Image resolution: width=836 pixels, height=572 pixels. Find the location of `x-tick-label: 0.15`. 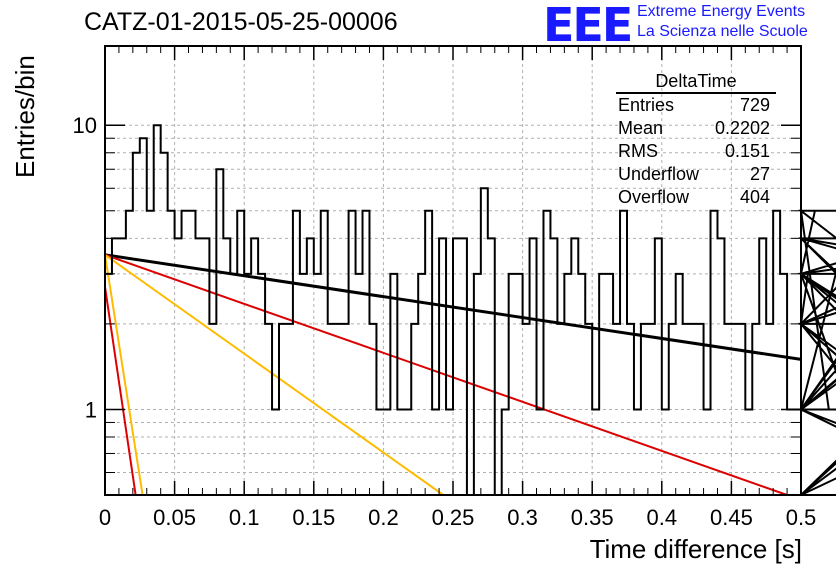

x-tick-label: 0.15 is located at coordinates (313, 517).